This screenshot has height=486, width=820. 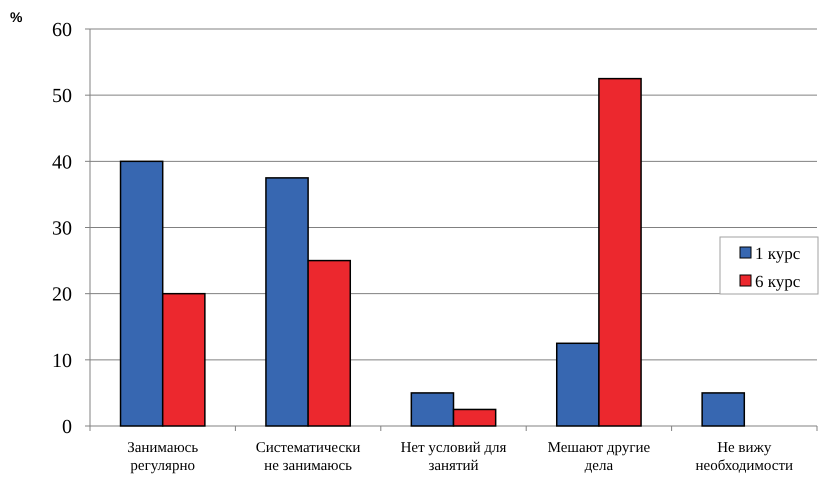 What do you see at coordinates (453, 457) in the screenshot?
I see `x-tick-label: Нет условий для занятий` at bounding box center [453, 457].